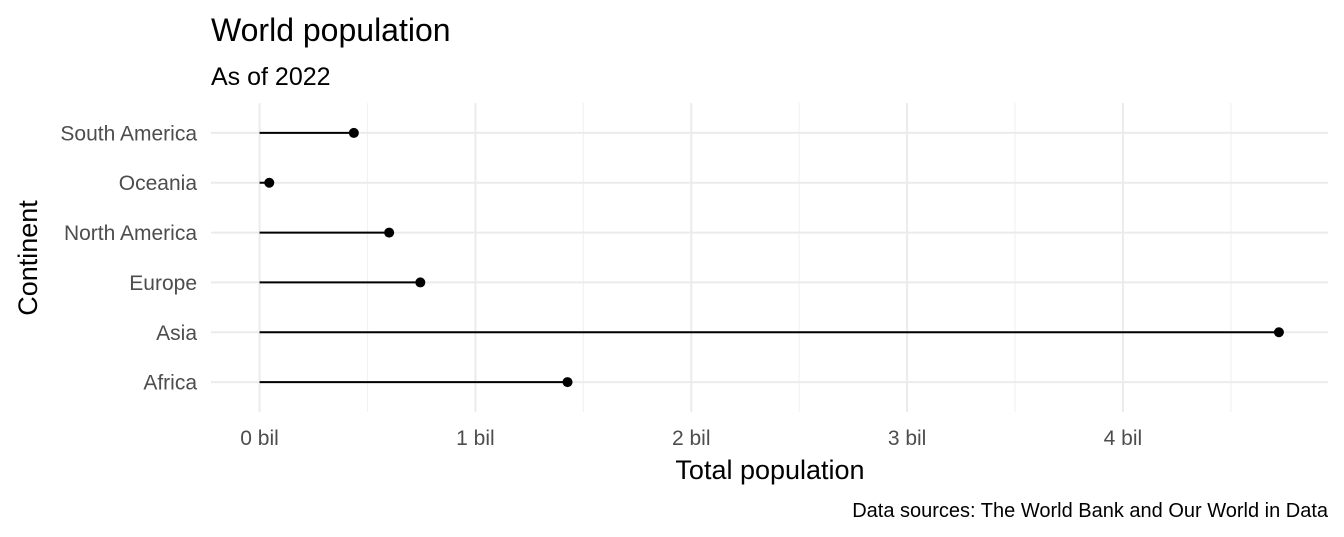  I want to click on chart-title: World population, so click(331, 30).